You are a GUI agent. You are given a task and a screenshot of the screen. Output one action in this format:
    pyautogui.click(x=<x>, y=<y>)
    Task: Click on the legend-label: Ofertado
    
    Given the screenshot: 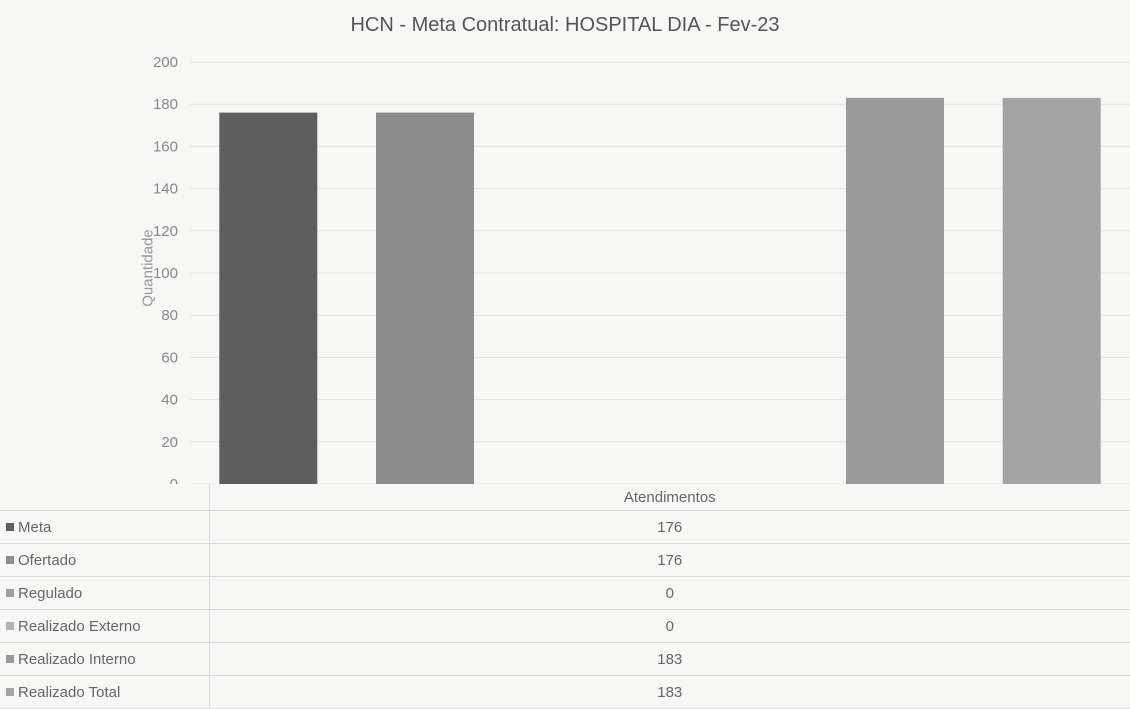 What is the action you would take?
    pyautogui.click(x=47, y=560)
    